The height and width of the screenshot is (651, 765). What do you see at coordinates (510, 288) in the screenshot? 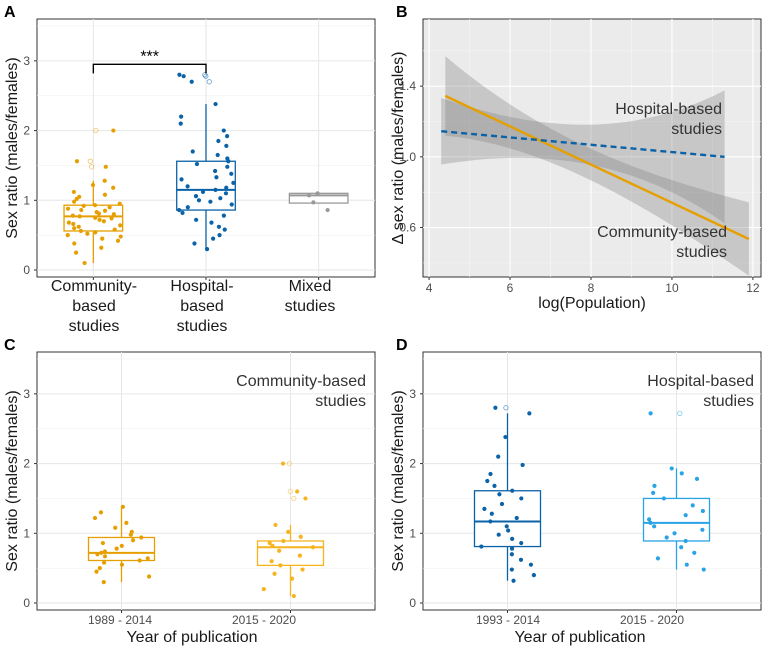
I see `panel-b-x-tick-label: 6` at bounding box center [510, 288].